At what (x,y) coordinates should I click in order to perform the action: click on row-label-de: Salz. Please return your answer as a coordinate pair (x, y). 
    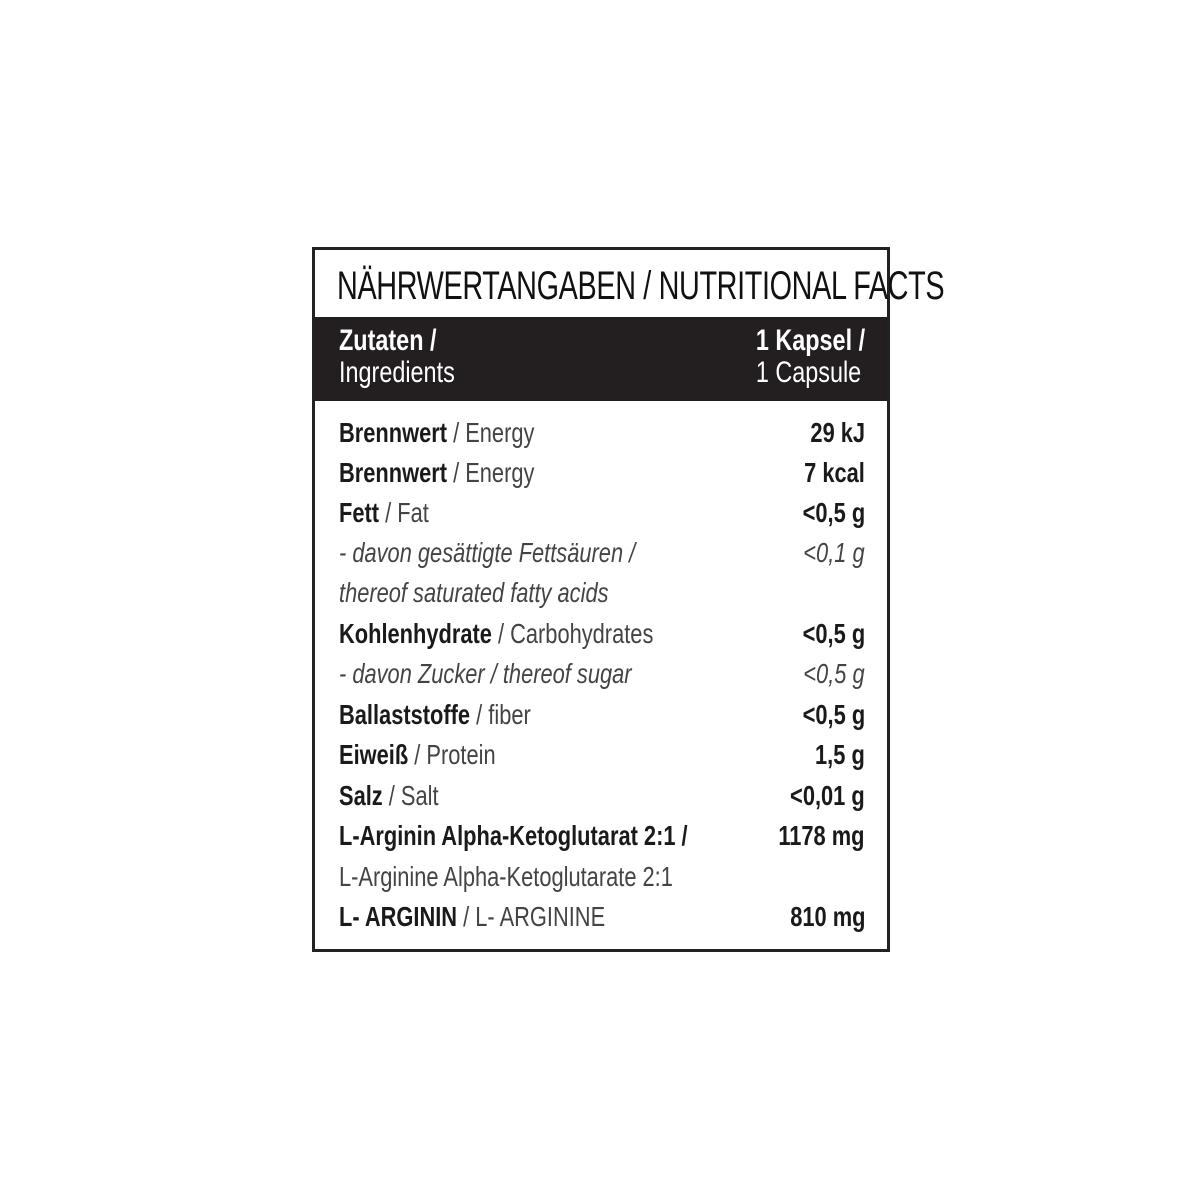
    Looking at the image, I should click on (361, 795).